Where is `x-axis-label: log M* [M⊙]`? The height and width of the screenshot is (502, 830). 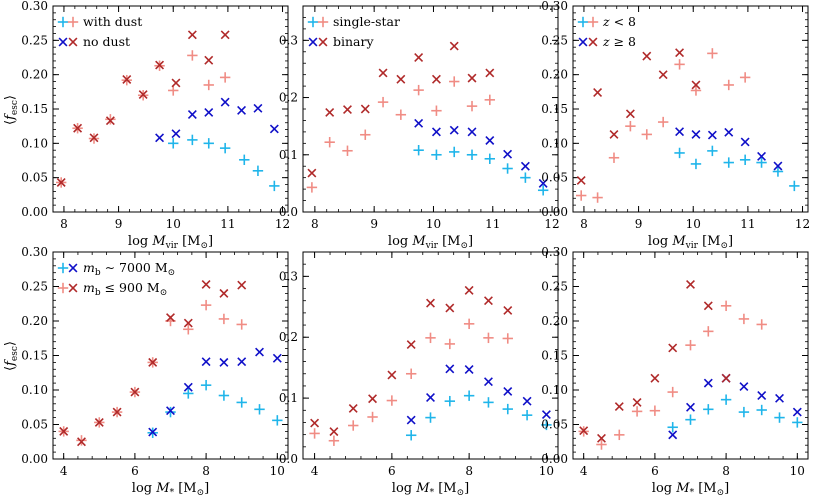
x-axis-label: log M* [M⊙] is located at coordinates (690, 489).